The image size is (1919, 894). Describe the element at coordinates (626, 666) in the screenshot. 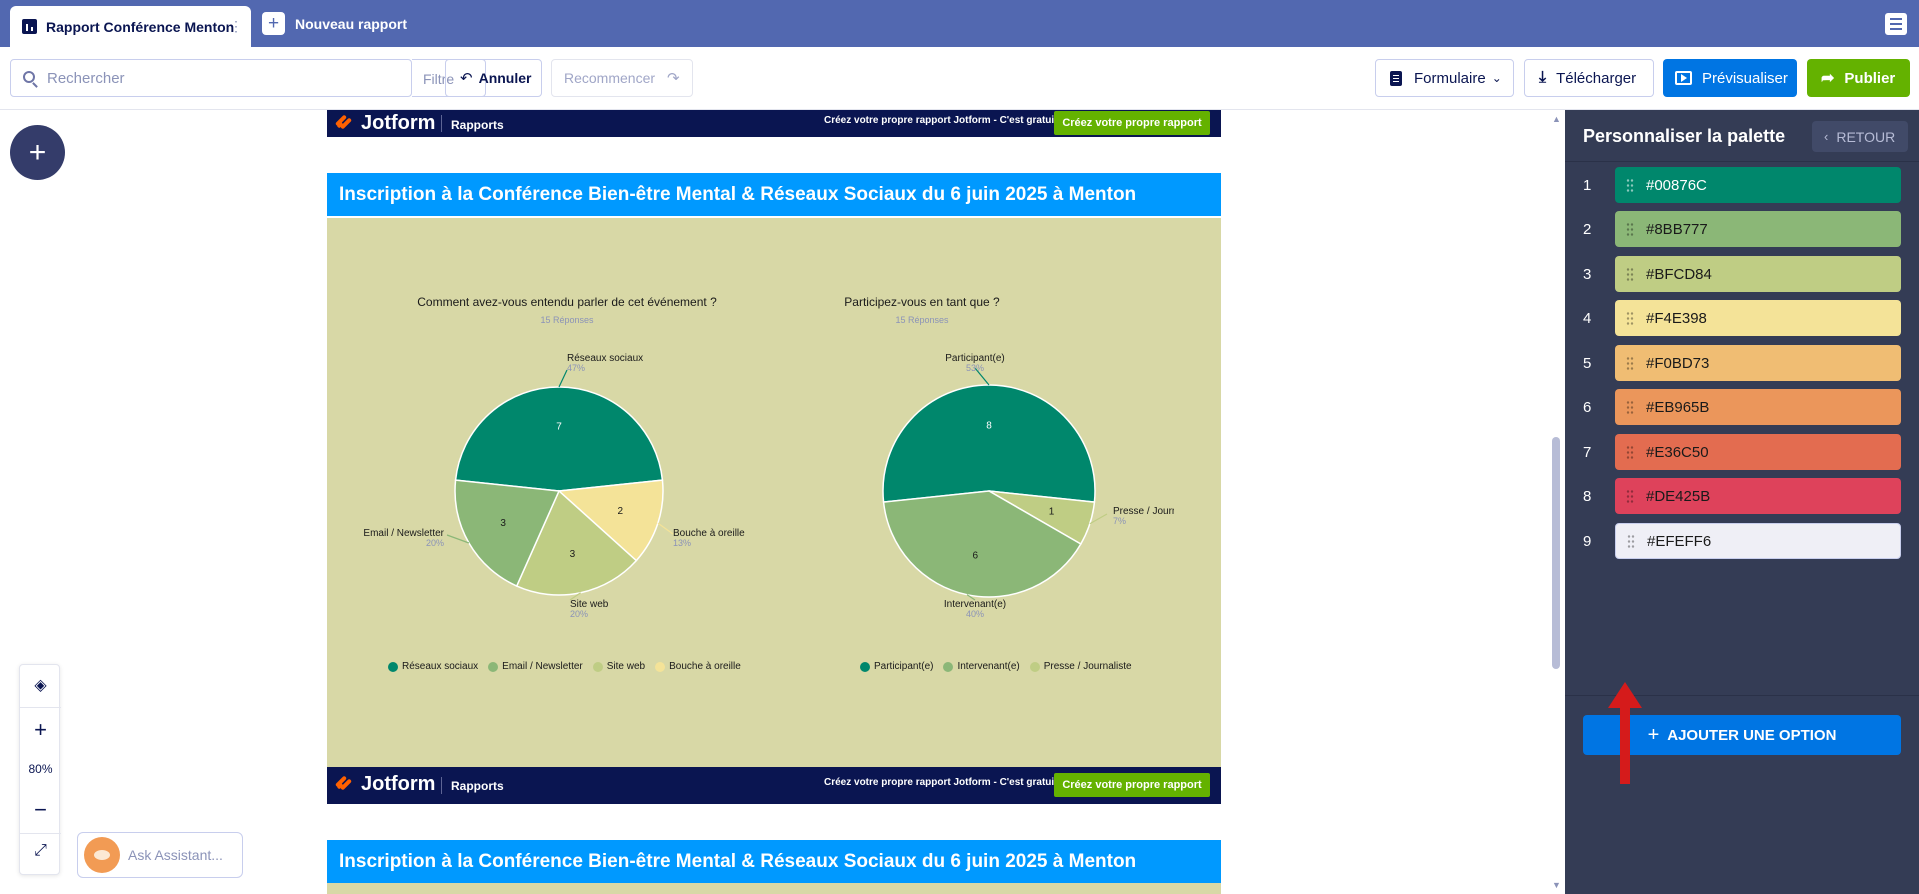

I see `legend-label: Site web` at that location.